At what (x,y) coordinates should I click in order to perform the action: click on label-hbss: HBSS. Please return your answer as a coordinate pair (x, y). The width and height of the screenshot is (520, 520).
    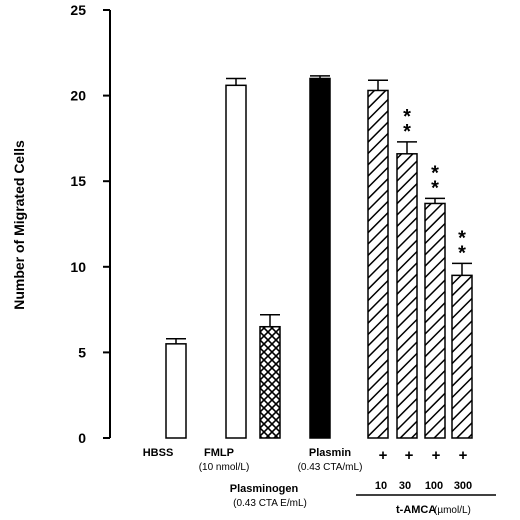
    Looking at the image, I should click on (158, 453).